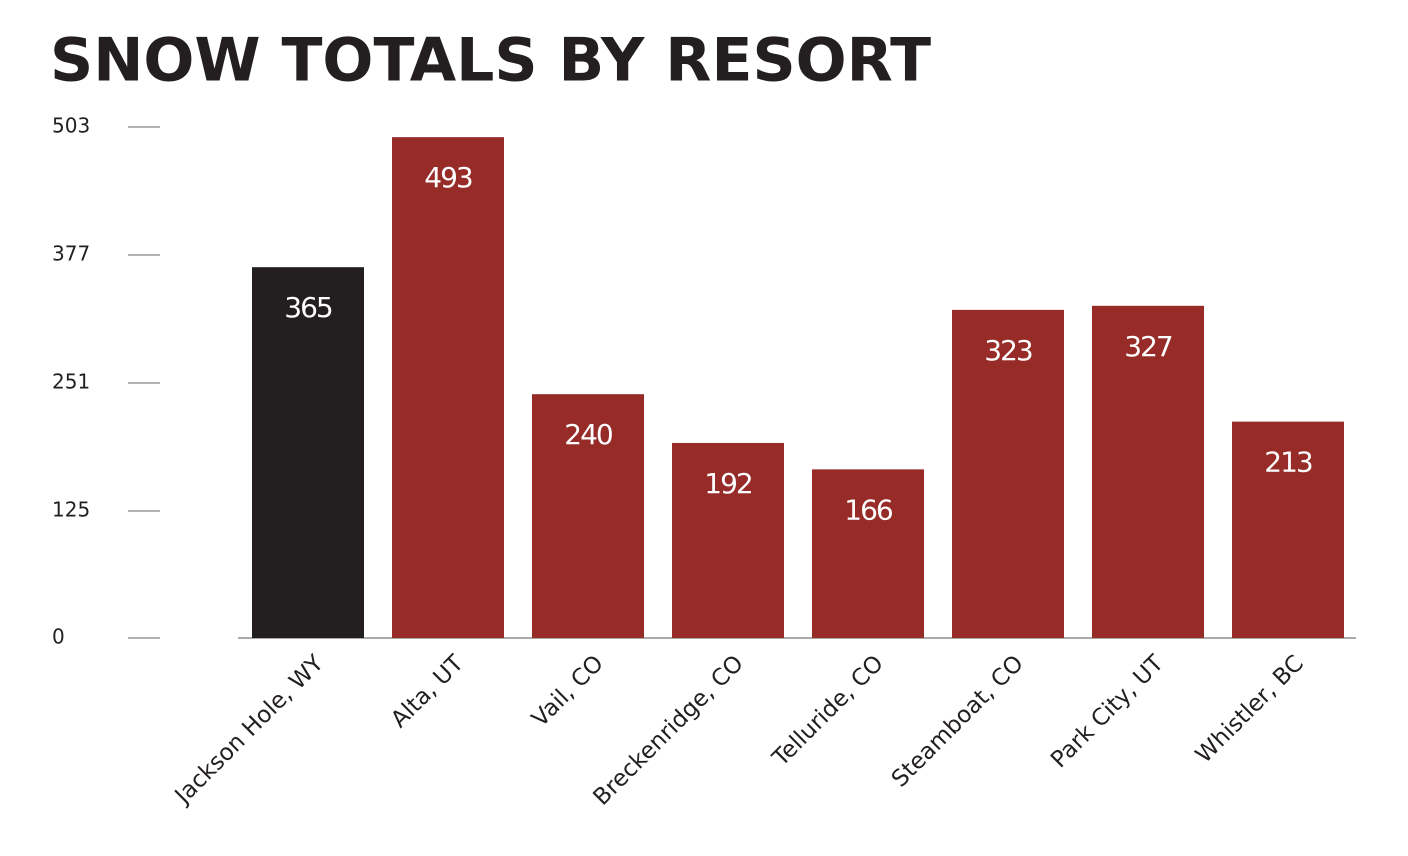  What do you see at coordinates (490, 61) in the screenshot?
I see `chart-title: SNOW TOTALS BY RESORT` at bounding box center [490, 61].